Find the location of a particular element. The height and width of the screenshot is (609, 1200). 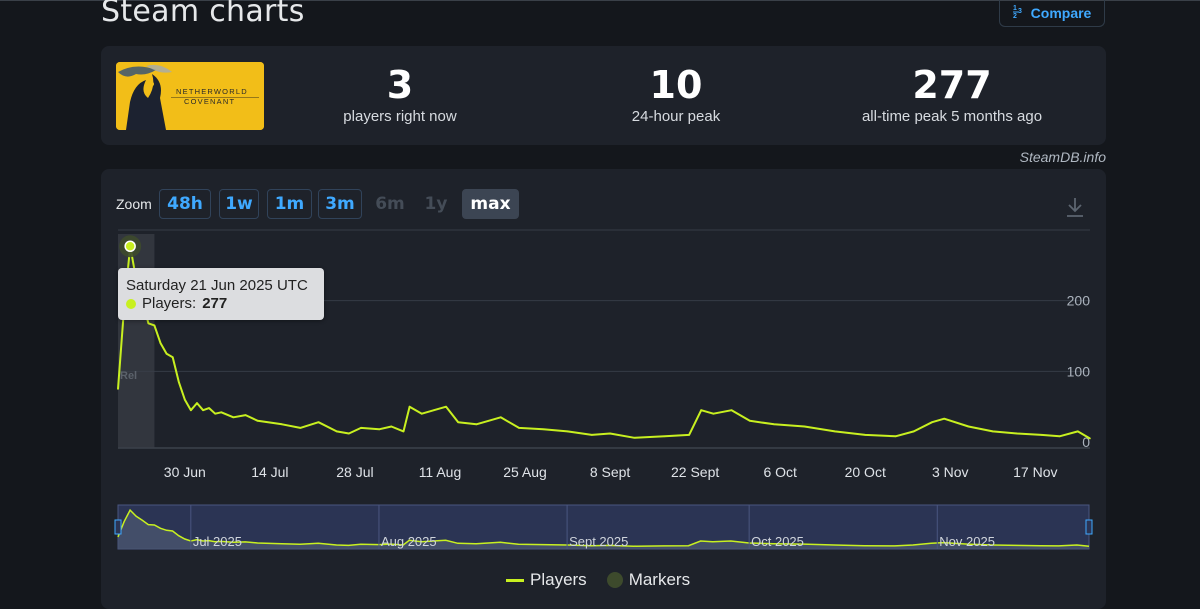

navigator-series-line is located at coordinates (603, 528).